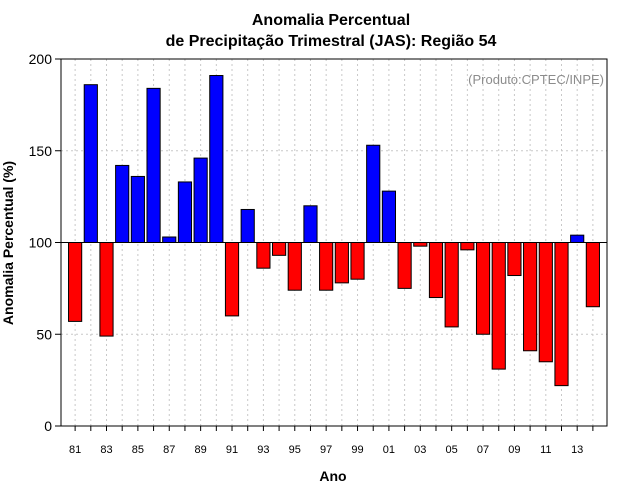 The width and height of the screenshot is (640, 500). What do you see at coordinates (41, 151) in the screenshot?
I see `y-tick-label: 150` at bounding box center [41, 151].